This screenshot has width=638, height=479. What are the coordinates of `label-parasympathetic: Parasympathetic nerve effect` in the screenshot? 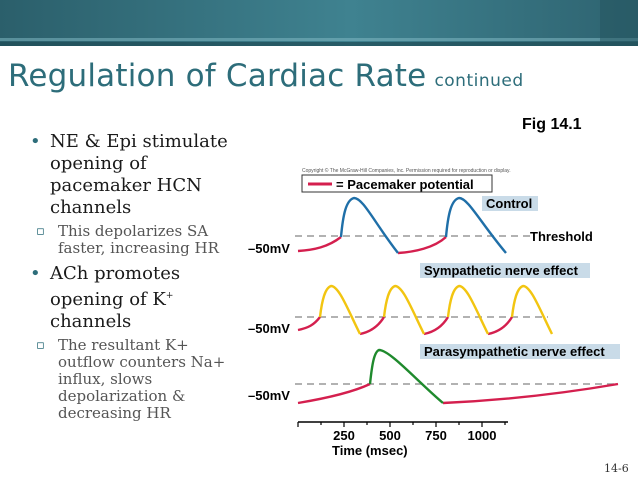 It's located at (514, 351).